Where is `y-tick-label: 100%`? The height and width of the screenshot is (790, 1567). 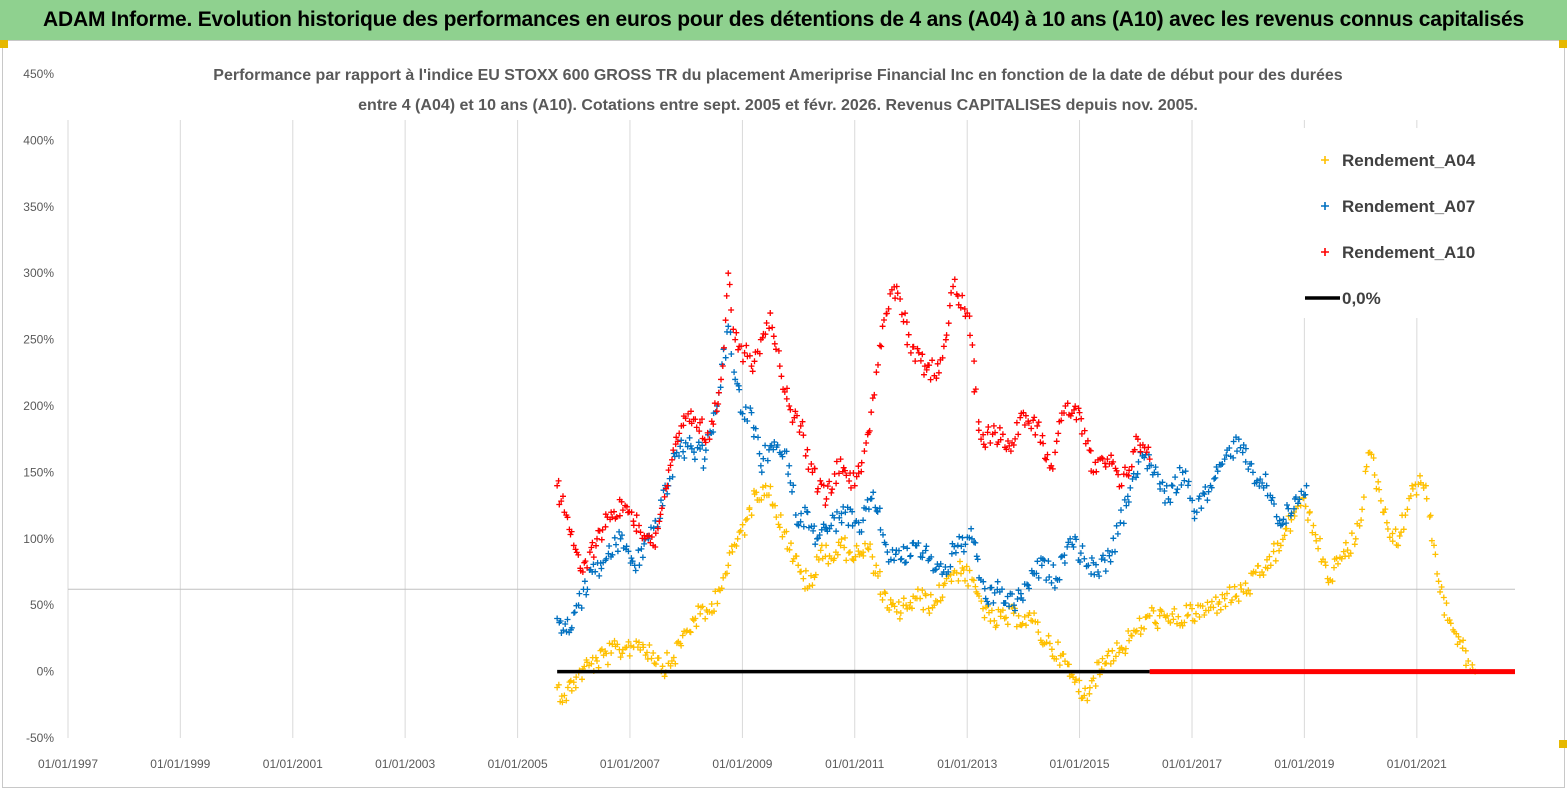
y-tick-label: 100% is located at coordinates (38, 539).